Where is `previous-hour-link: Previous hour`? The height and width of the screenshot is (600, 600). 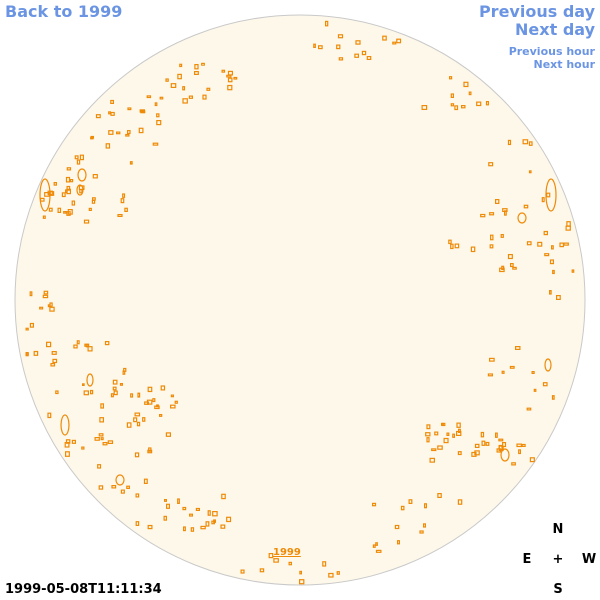 previous-hour-link: Previous hour is located at coordinates (551, 51).